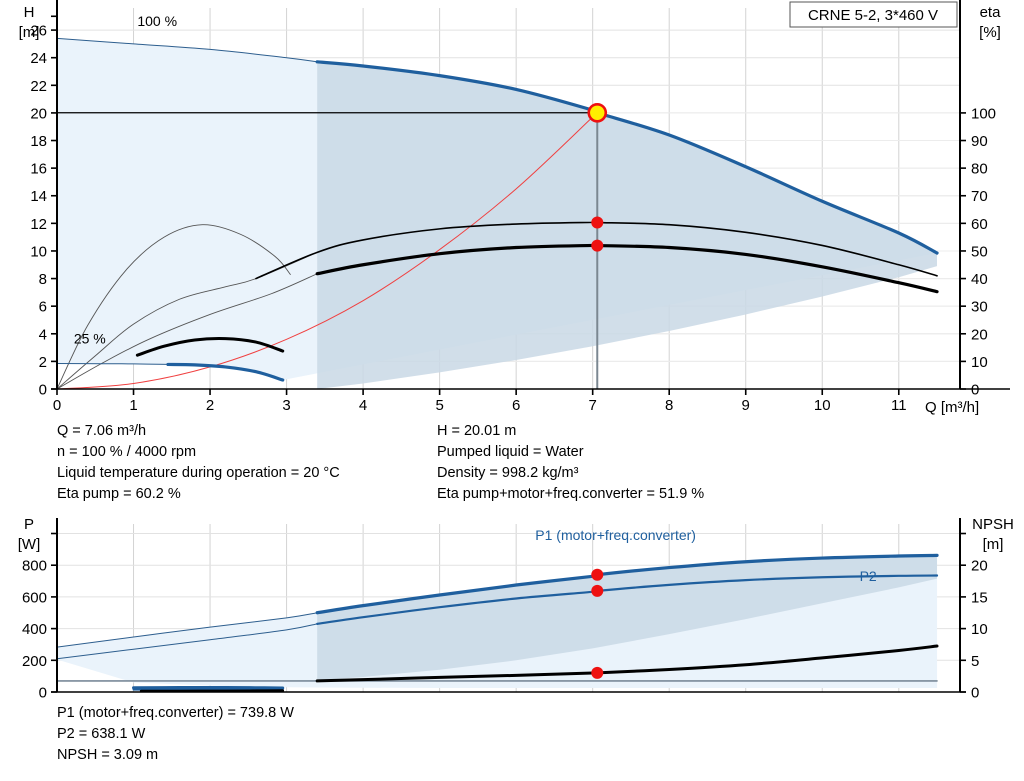 This screenshot has width=1024, height=781. What do you see at coordinates (187, 50) in the screenshot?
I see `curve-head-100pct-thin-extension` at bounding box center [187, 50].